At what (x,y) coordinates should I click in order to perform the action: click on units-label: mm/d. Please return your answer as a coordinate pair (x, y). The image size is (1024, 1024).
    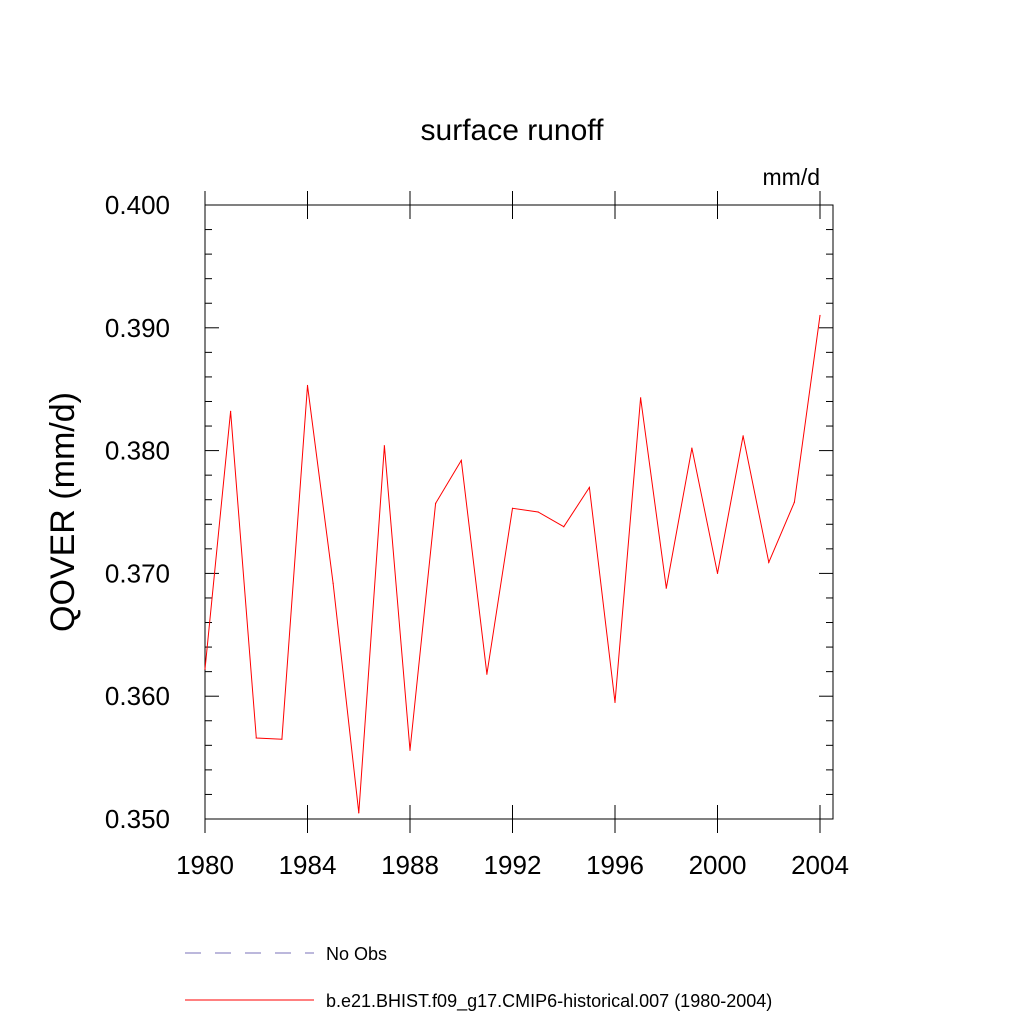
    Looking at the image, I should click on (792, 177).